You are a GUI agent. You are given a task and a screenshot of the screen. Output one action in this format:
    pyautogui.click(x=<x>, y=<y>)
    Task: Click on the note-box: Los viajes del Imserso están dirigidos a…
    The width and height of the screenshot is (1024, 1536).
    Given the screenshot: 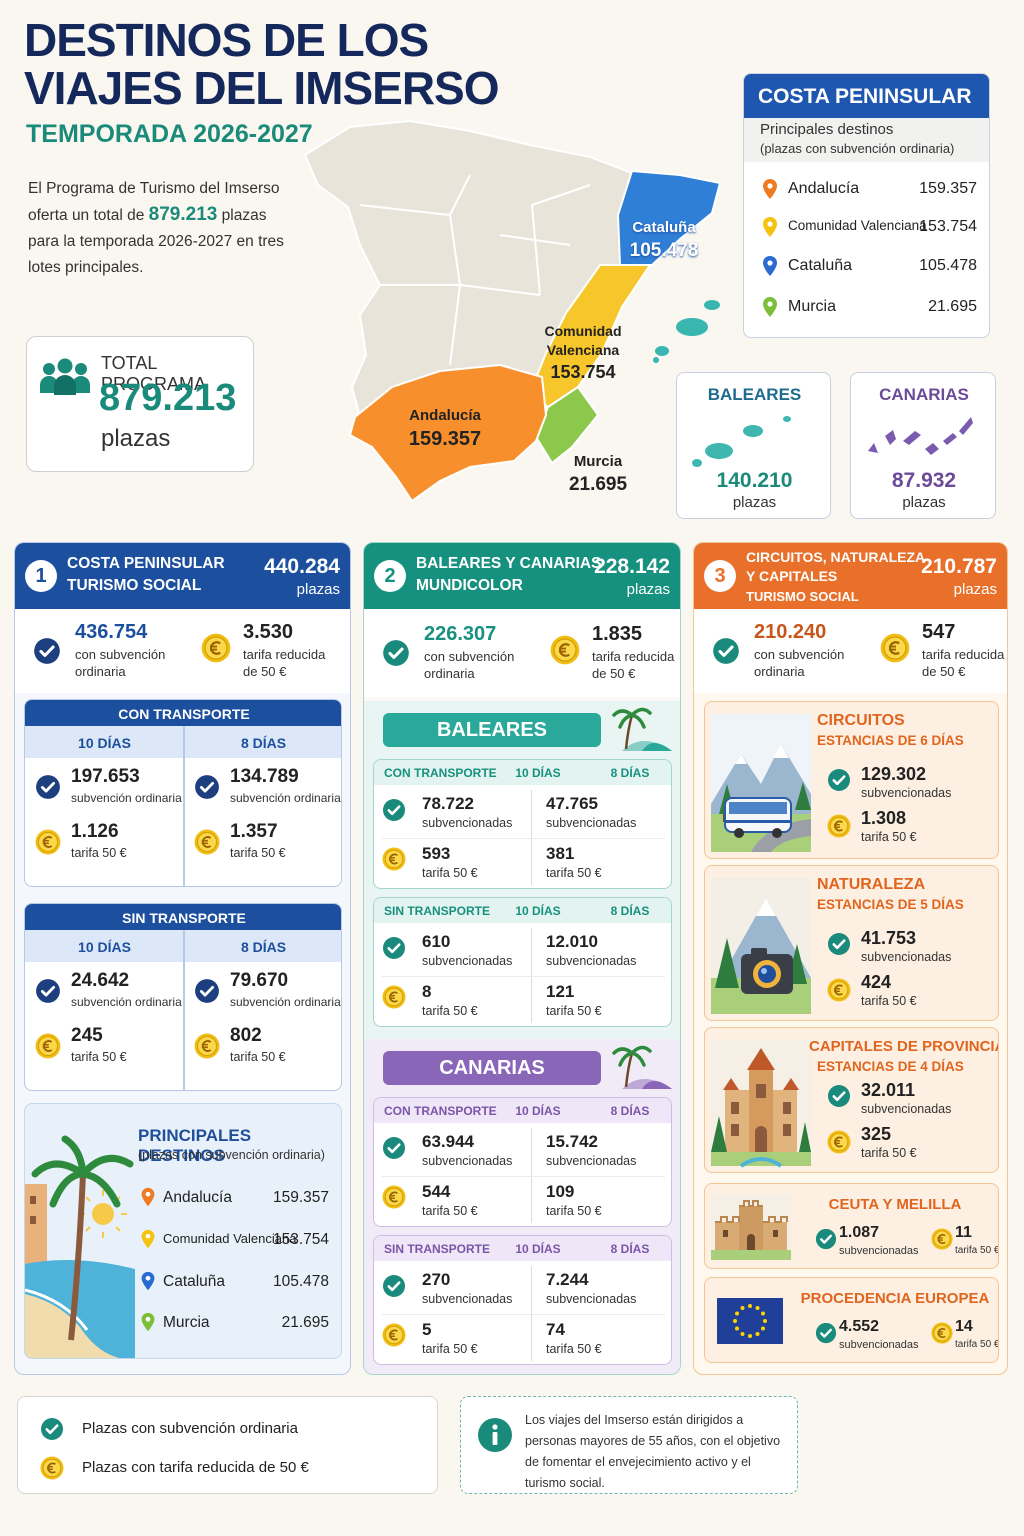 What is the action you would take?
    pyautogui.click(x=629, y=1445)
    